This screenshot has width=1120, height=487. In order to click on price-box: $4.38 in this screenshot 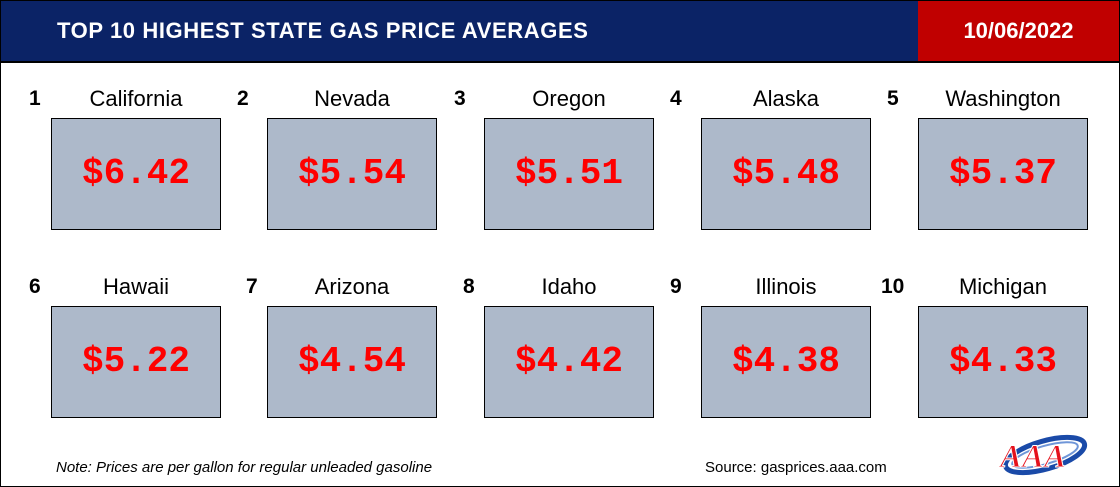, I will do `click(786, 362)`.